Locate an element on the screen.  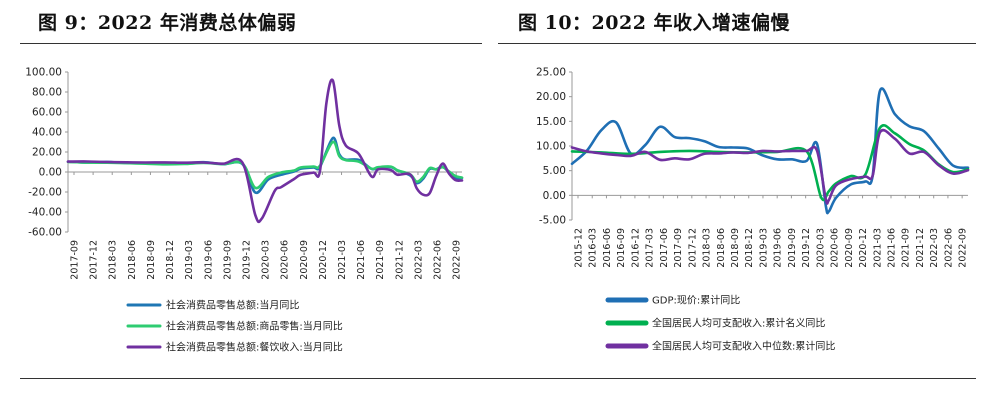
chart1-xtick-label: 2018-06 is located at coordinates (132, 260).